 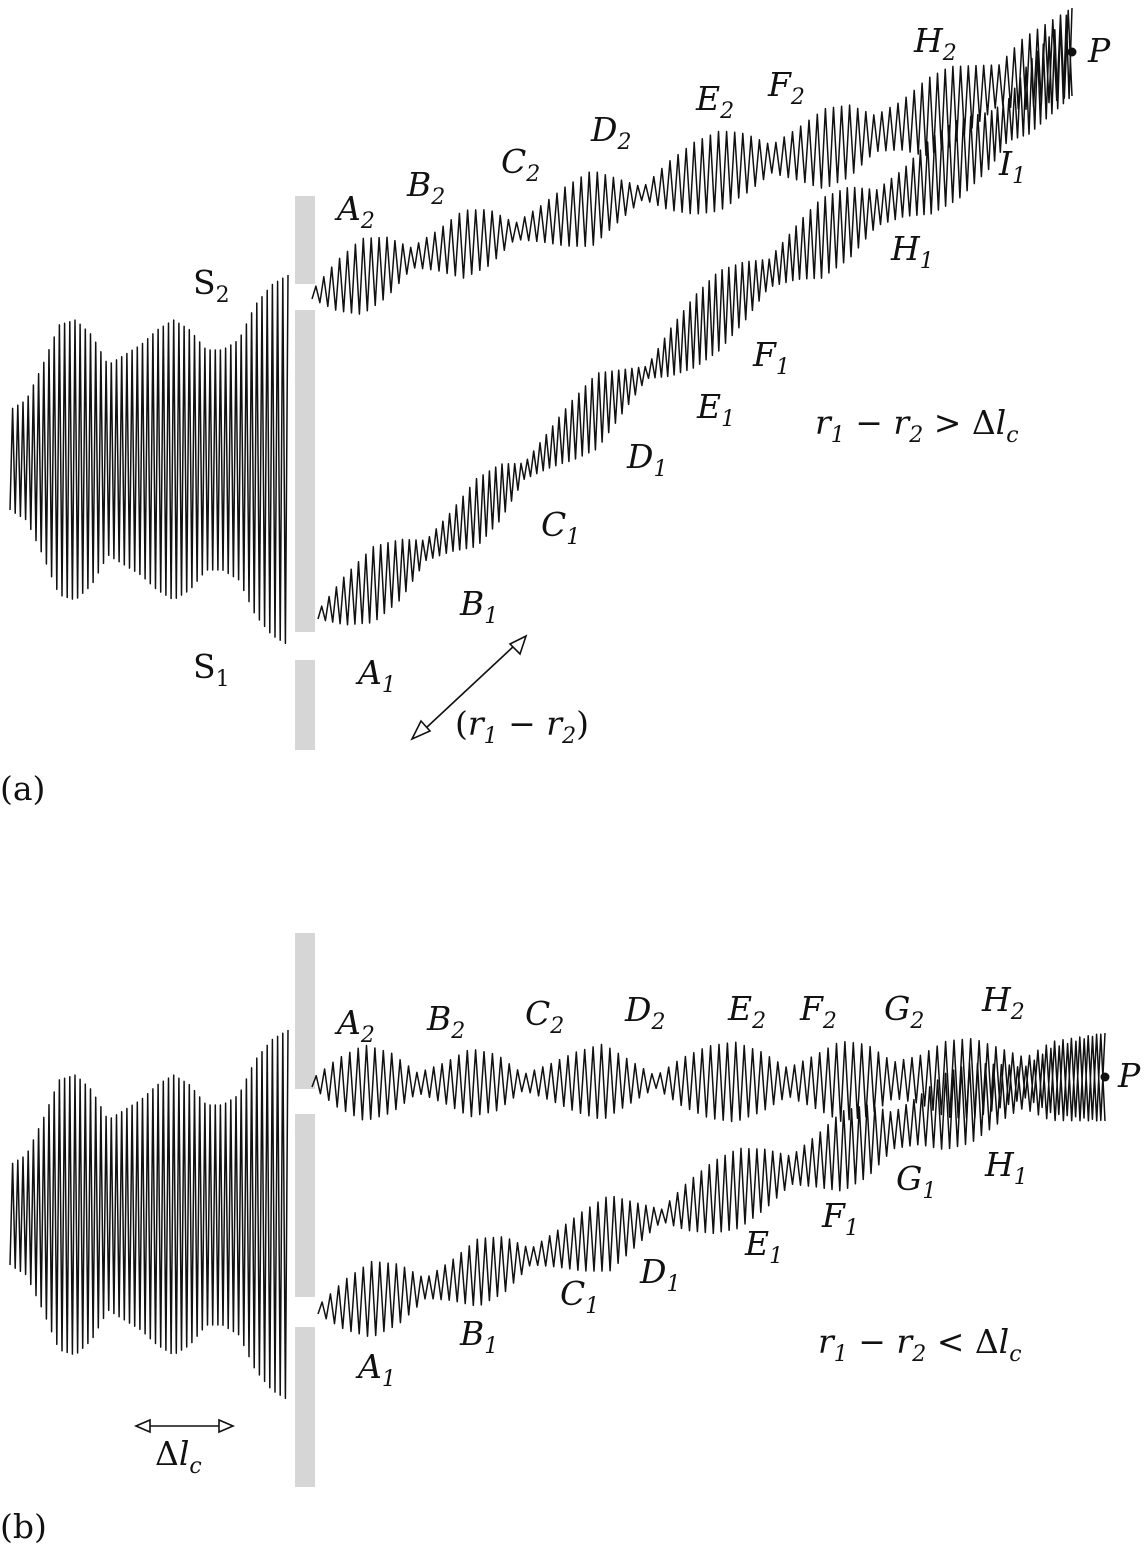 I want to click on label-b-a1: A1, so click(x=375, y=1369).